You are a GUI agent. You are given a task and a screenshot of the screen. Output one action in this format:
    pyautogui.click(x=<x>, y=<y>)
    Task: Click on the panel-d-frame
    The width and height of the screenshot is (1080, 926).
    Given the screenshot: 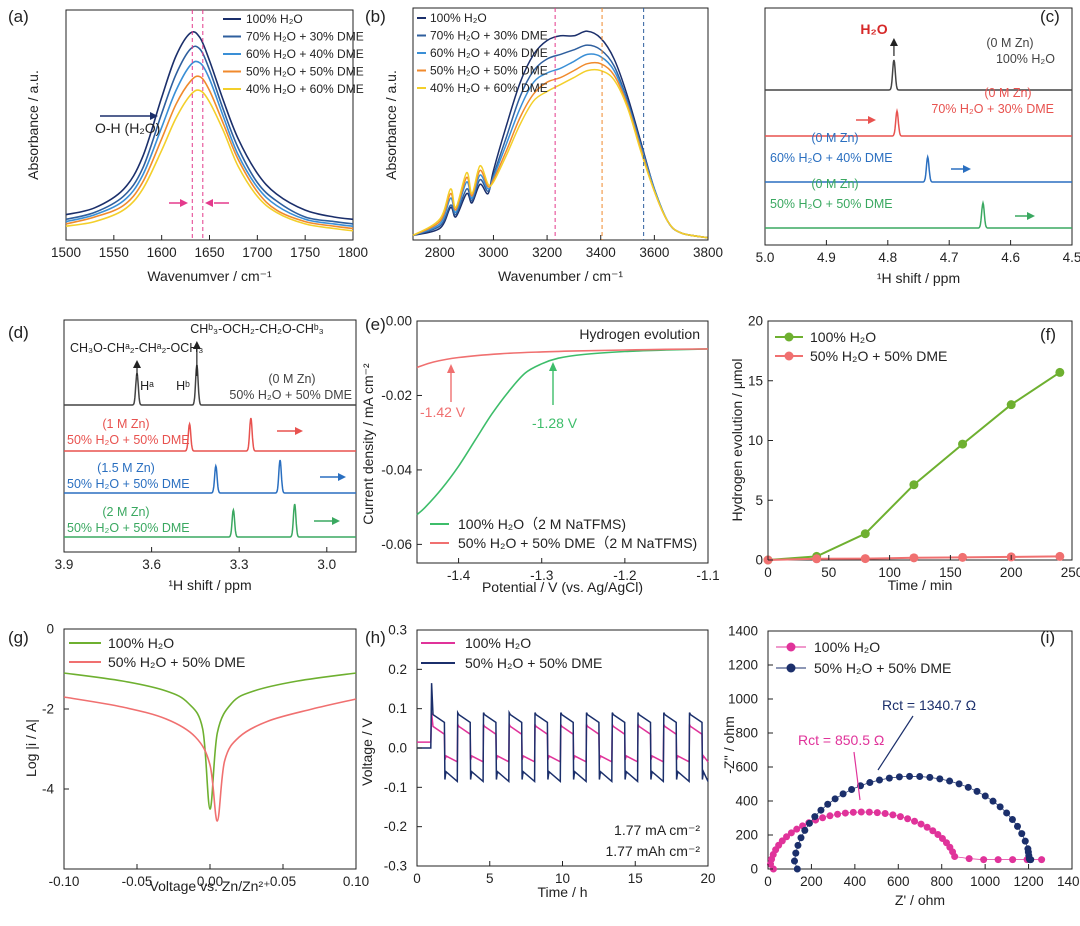 What is the action you would take?
    pyautogui.click(x=210, y=436)
    